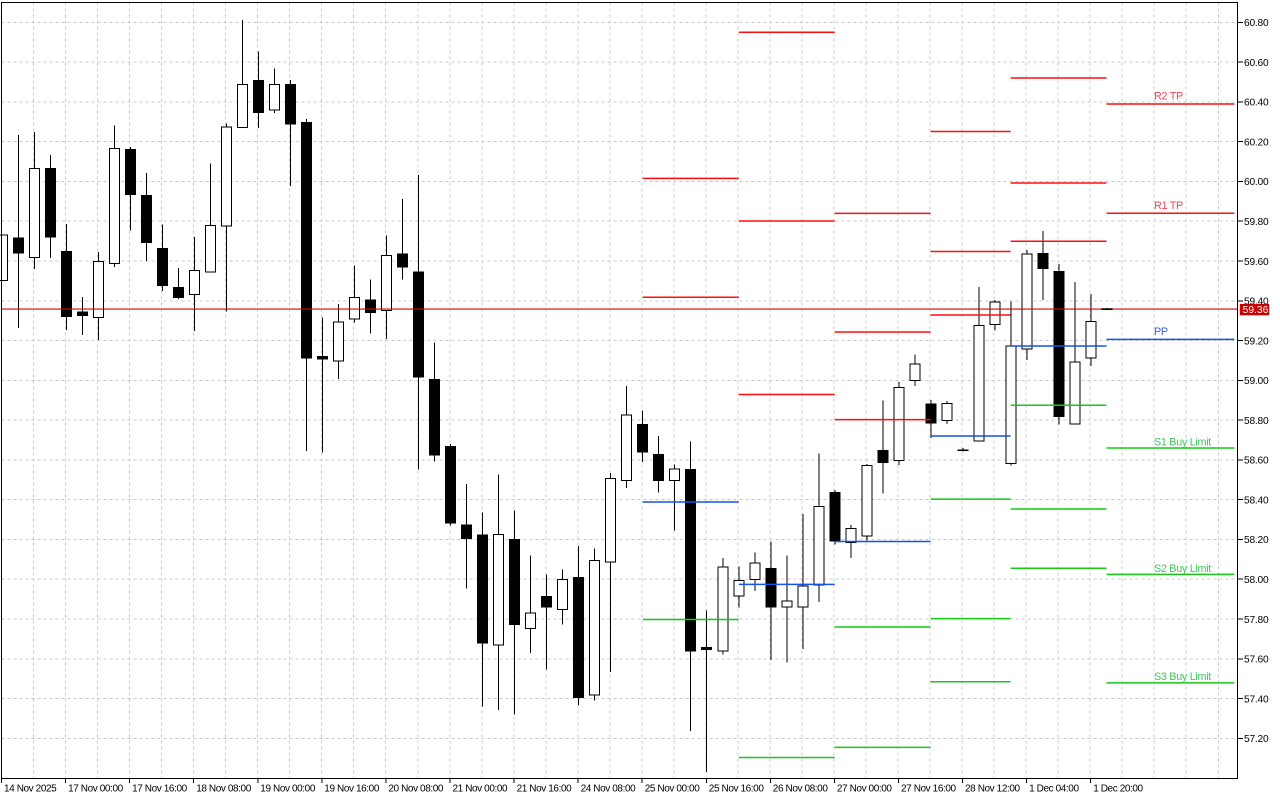 This screenshot has height=800, width=1280. What do you see at coordinates (673, 788) in the screenshot?
I see `svg-text: 25 Nov 00:00` at bounding box center [673, 788].